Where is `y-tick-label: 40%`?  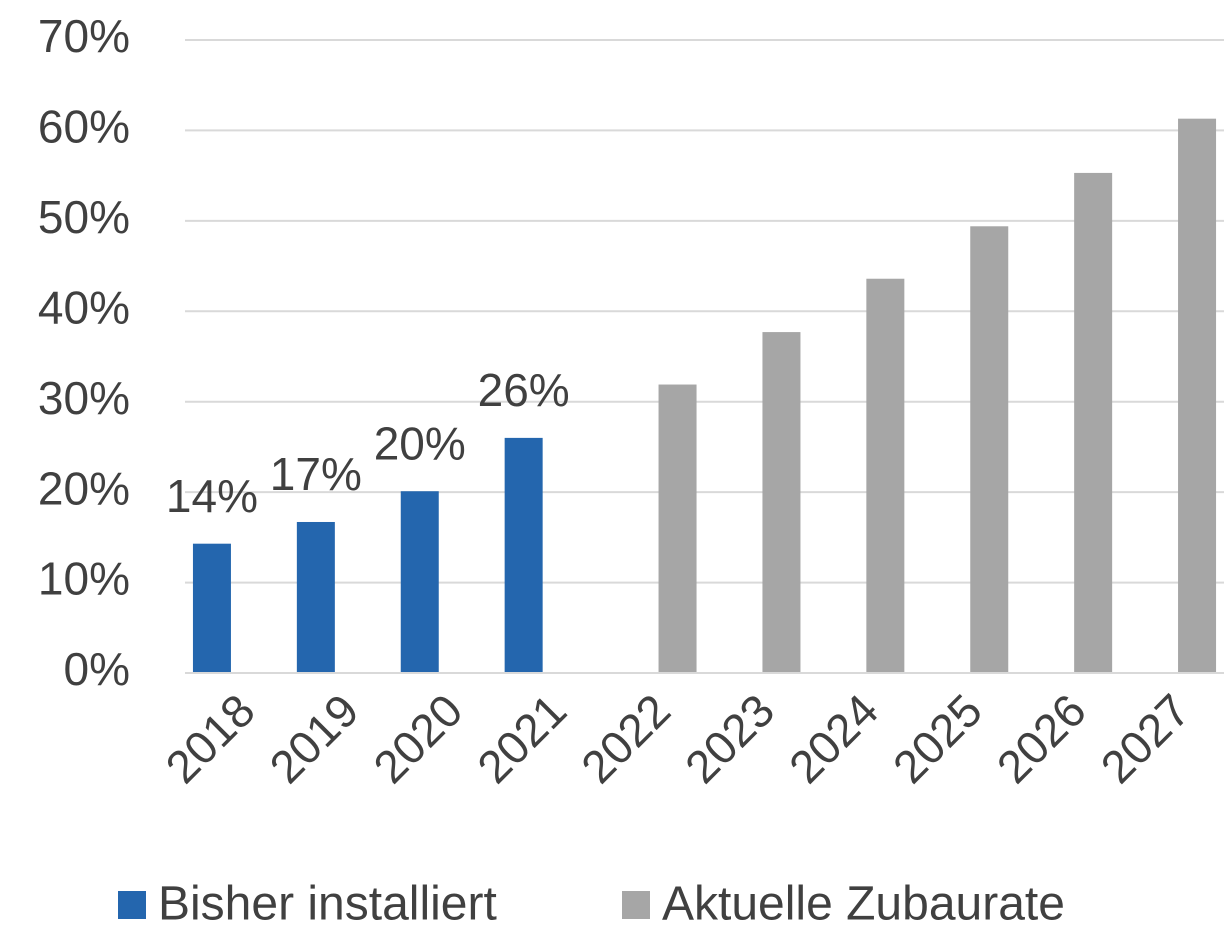 y-tick-label: 40% is located at coordinates (84, 307).